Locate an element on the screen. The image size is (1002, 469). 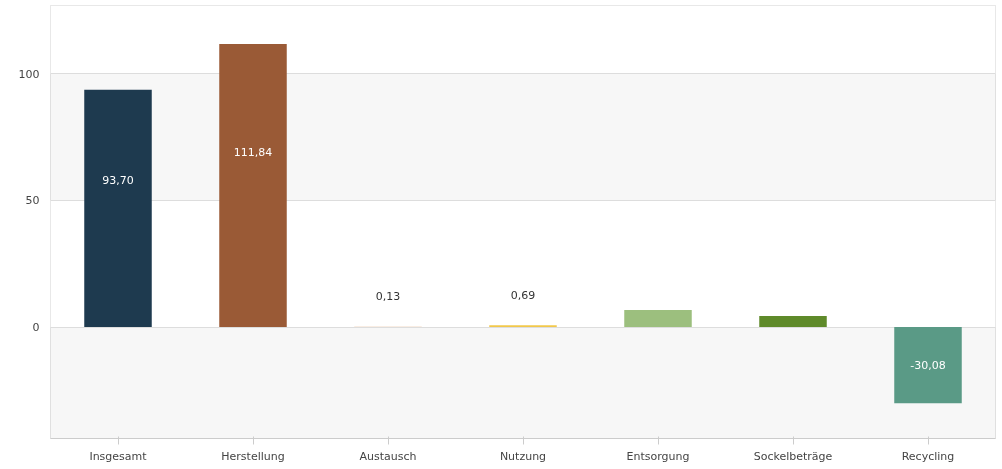
x-tick-label: Entsorgung is located at coordinates (658, 456).